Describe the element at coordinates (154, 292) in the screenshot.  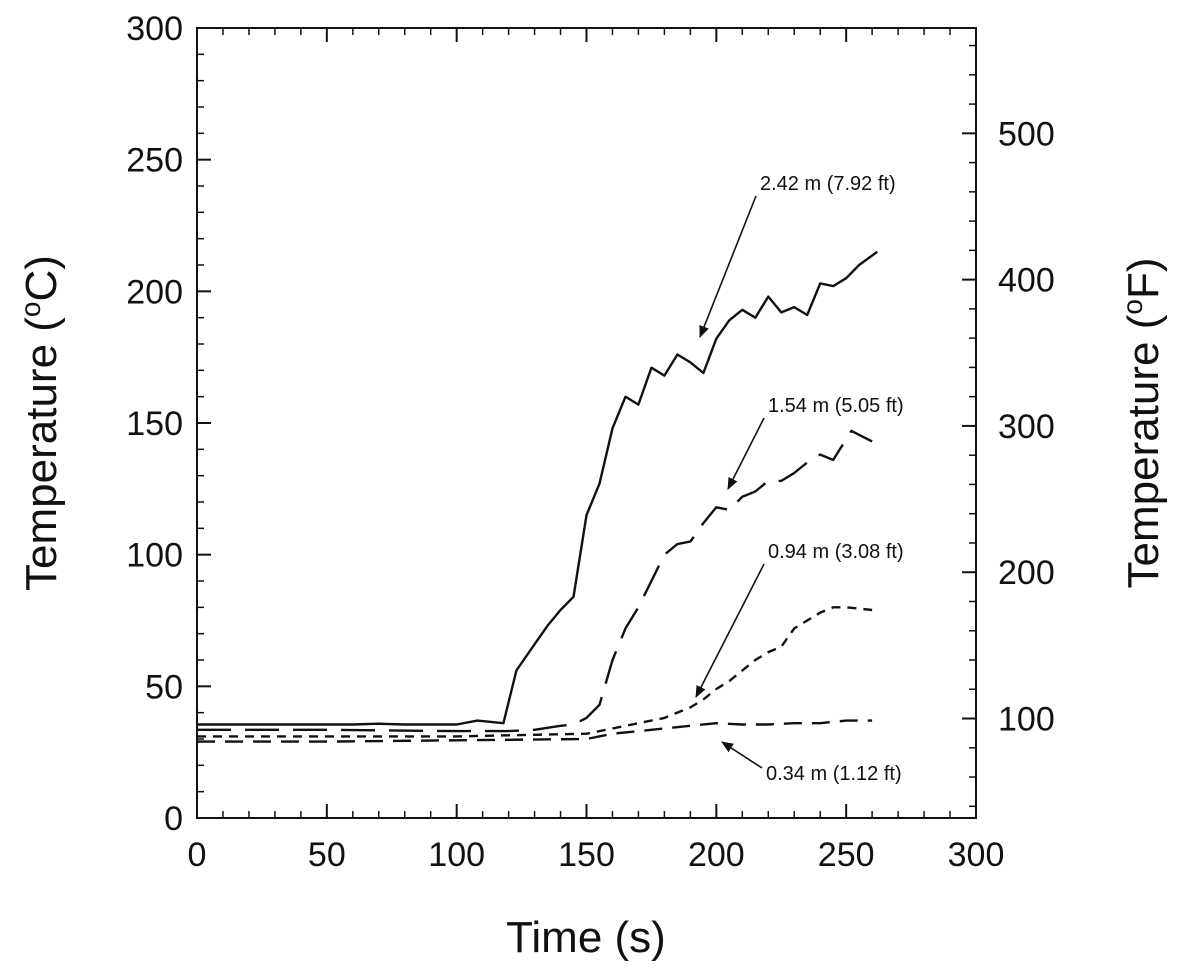
I see `y-tick-label: 200` at that location.